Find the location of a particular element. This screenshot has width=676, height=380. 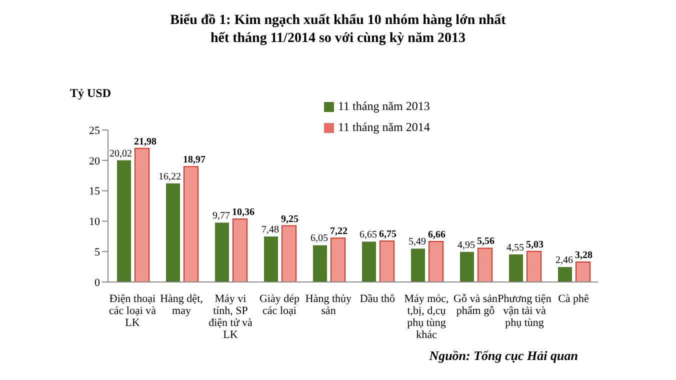

data-label: 2,46 is located at coordinates (564, 260).